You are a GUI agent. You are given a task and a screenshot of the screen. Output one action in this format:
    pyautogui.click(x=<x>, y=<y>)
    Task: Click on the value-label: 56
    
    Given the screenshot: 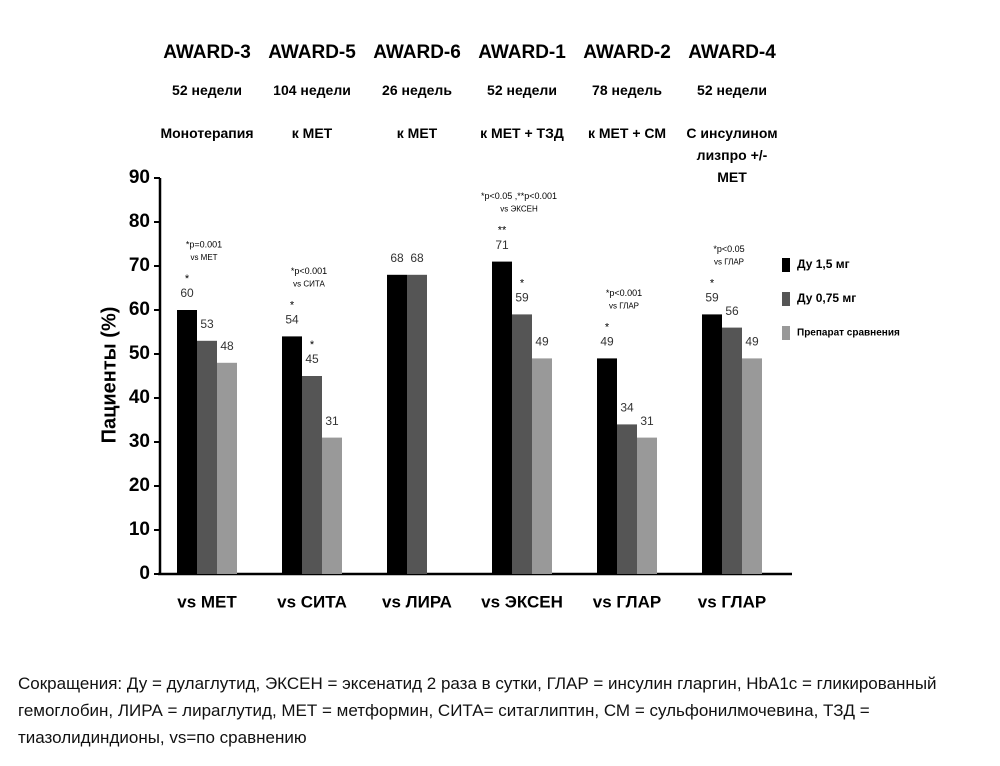 What is the action you would take?
    pyautogui.click(x=732, y=311)
    